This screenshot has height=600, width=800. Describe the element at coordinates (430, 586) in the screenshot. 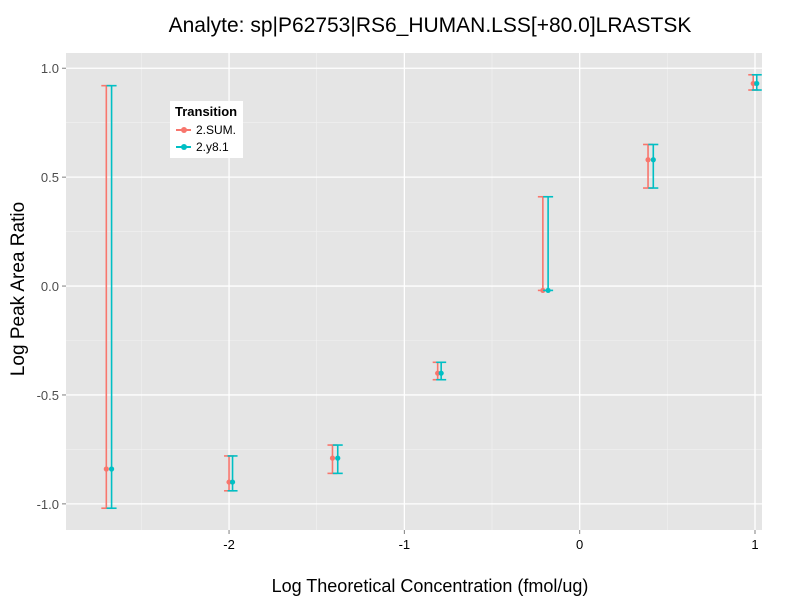

I see `x-axis-label: Log Theoretical Concentration (fmol/ug)` at that location.